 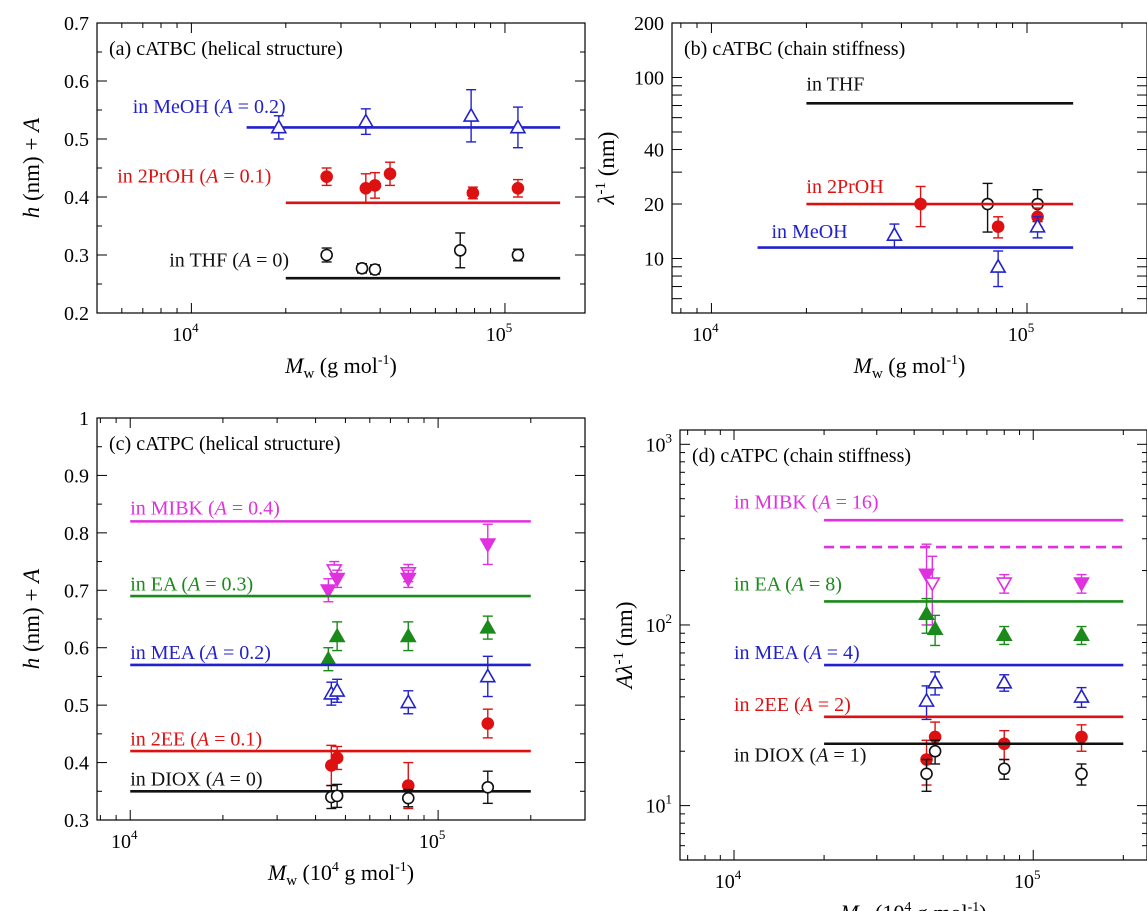 What do you see at coordinates (226, 49) in the screenshot?
I see `panel-title: (a) cATBC (helical structure)` at bounding box center [226, 49].